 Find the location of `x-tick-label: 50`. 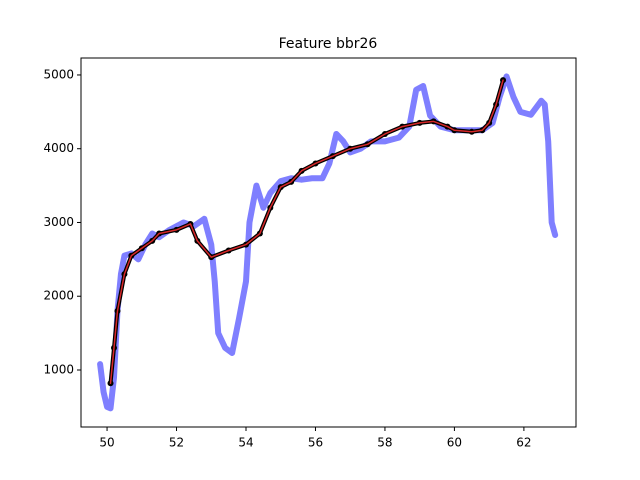

x-tick-label: 50 is located at coordinates (106, 443).